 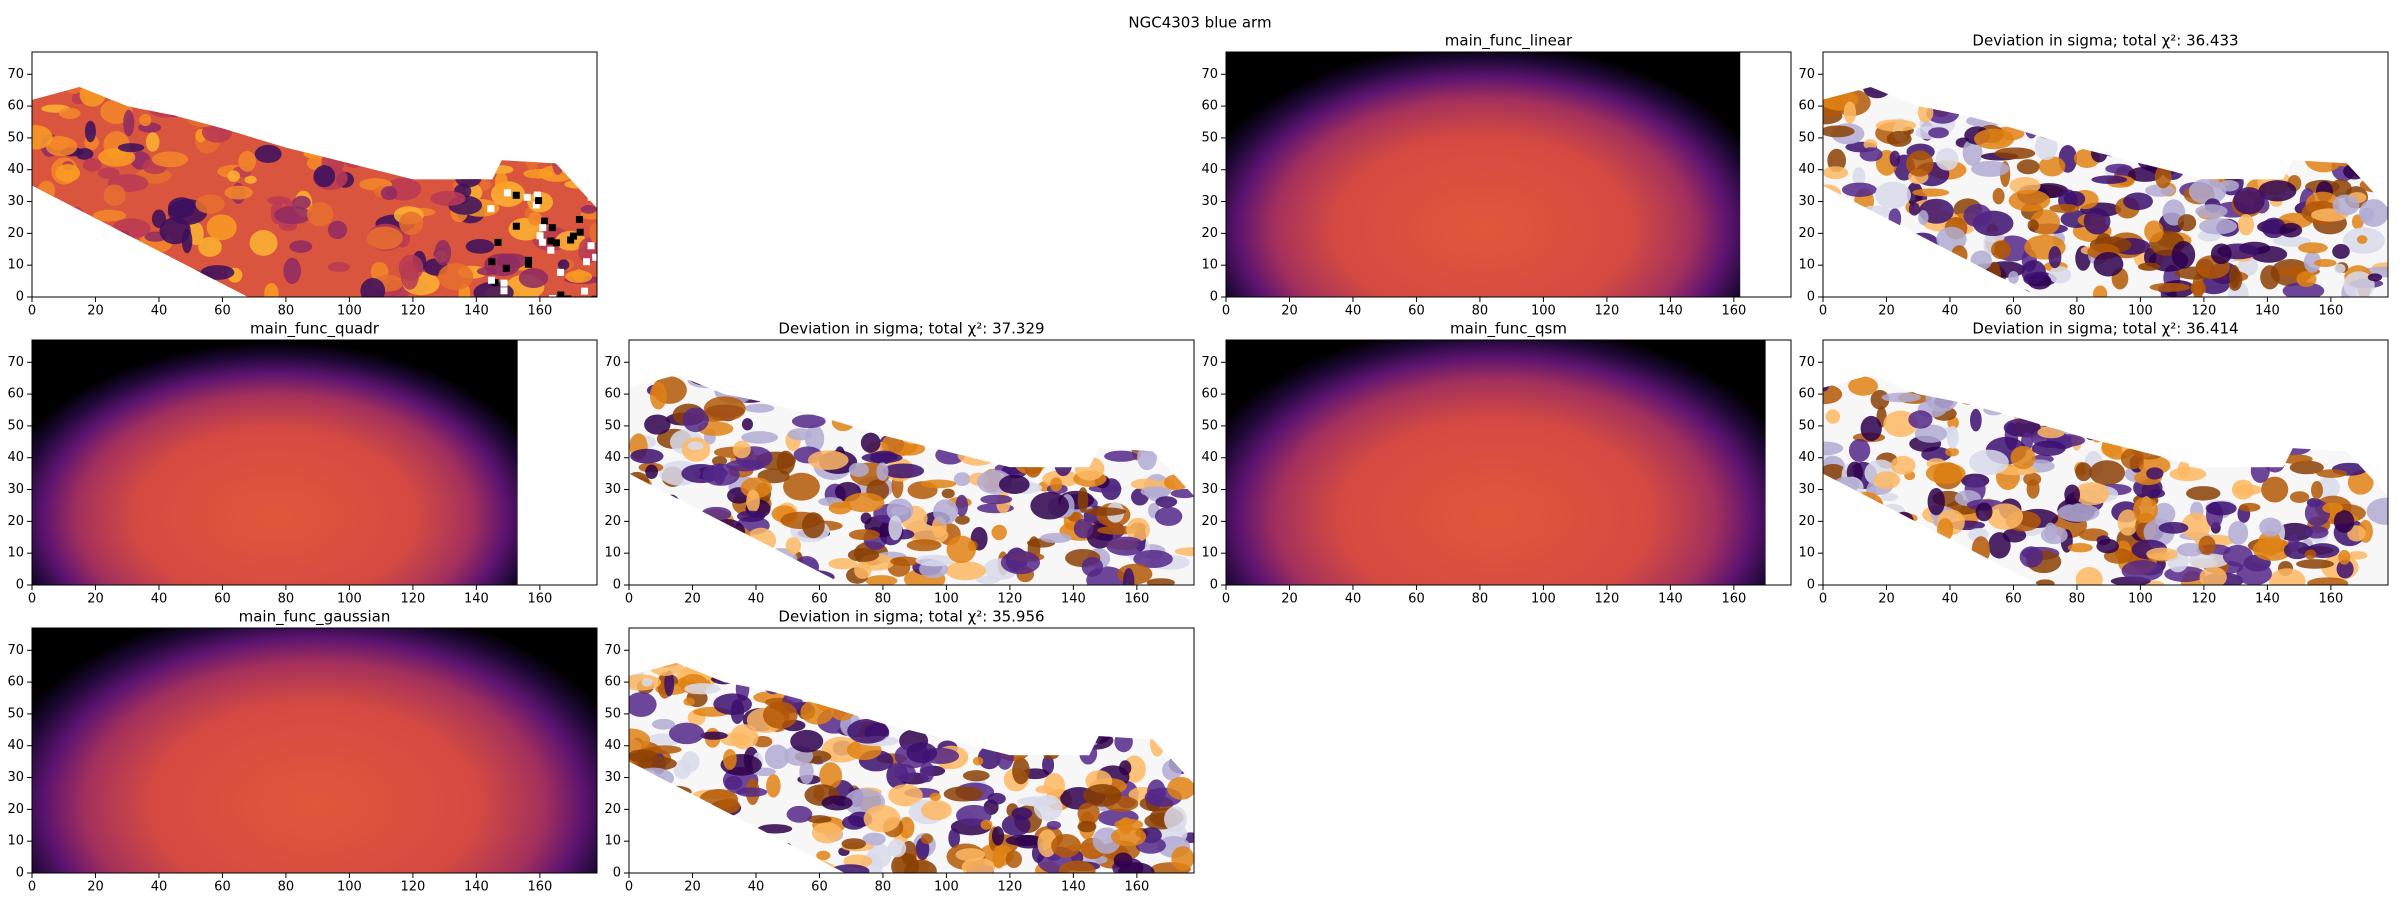 What do you see at coordinates (612, 457) in the screenshot?
I see `y-tick-label: 40` at bounding box center [612, 457].